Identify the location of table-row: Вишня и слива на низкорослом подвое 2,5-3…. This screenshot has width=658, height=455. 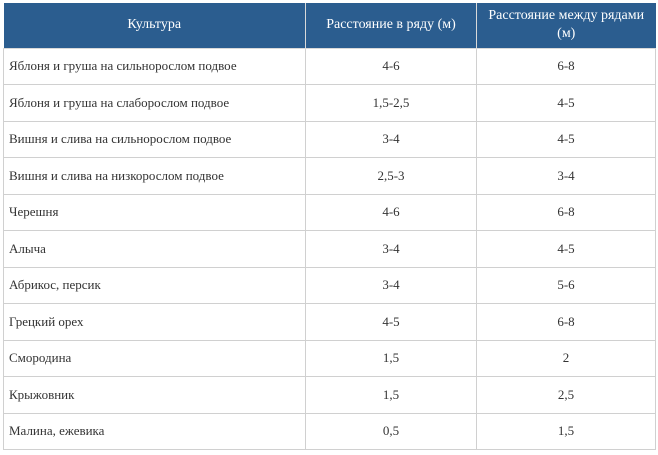
(329, 176).